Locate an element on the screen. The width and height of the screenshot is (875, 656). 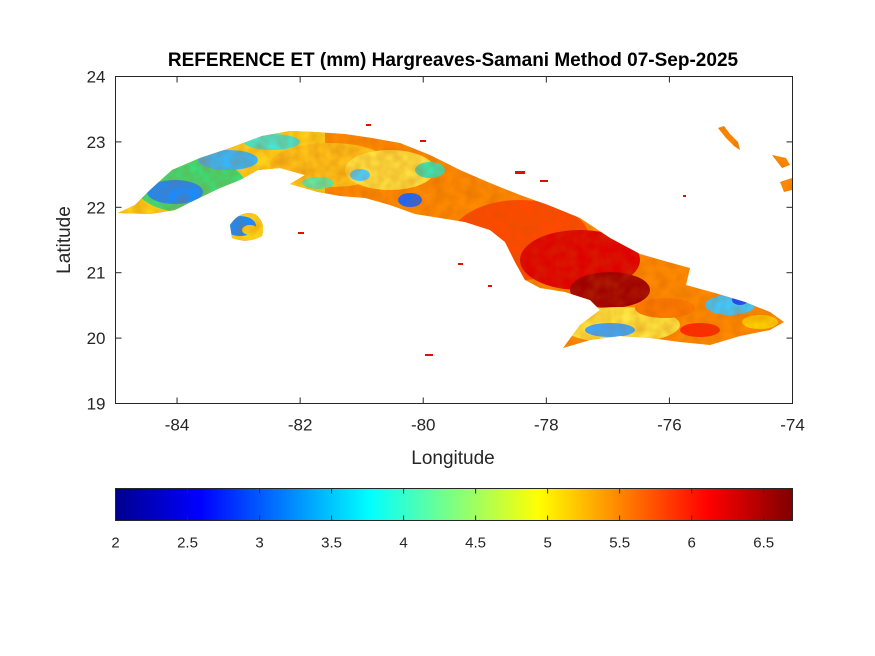
colorbar-tick-label: 5 is located at coordinates (547, 543).